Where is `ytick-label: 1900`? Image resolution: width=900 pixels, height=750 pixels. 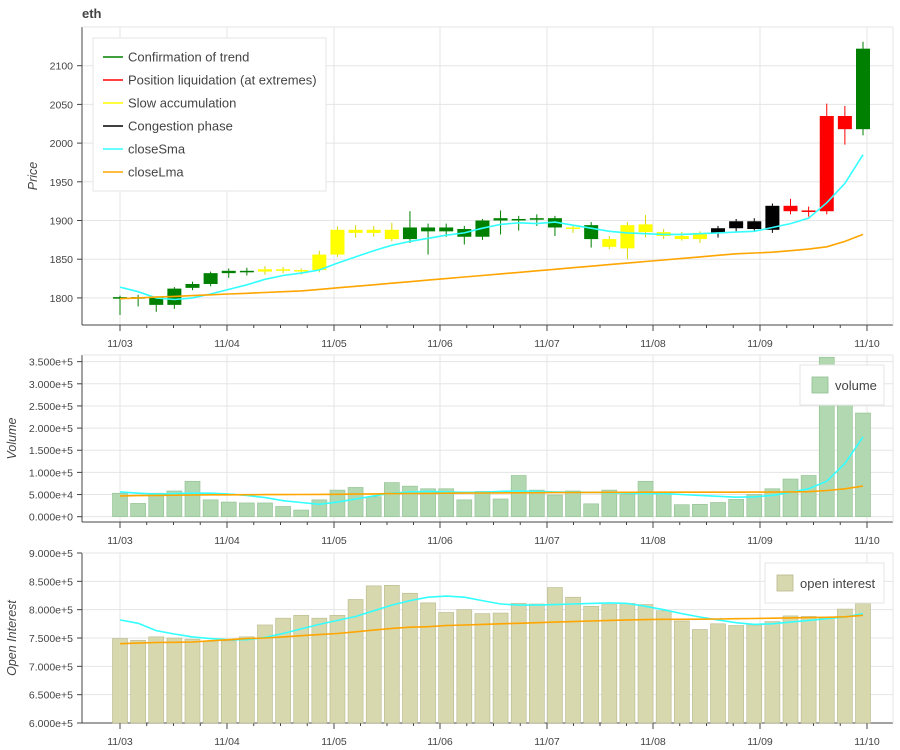
ytick-label: 1900 is located at coordinates (62, 222).